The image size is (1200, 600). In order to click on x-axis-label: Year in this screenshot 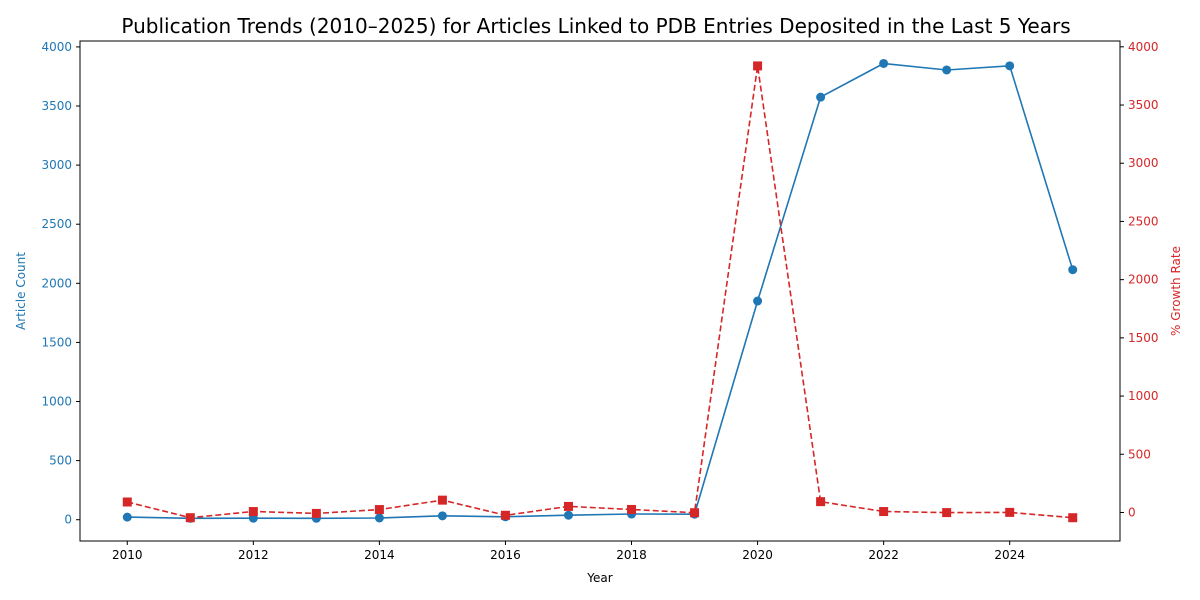, I will do `click(599, 578)`.